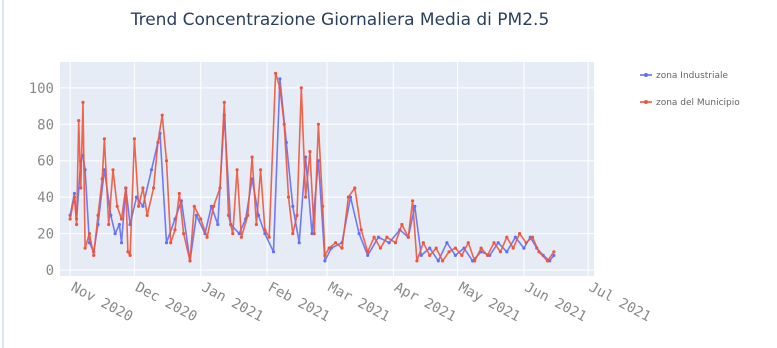  I want to click on y-tick-label: 60, so click(45, 162).